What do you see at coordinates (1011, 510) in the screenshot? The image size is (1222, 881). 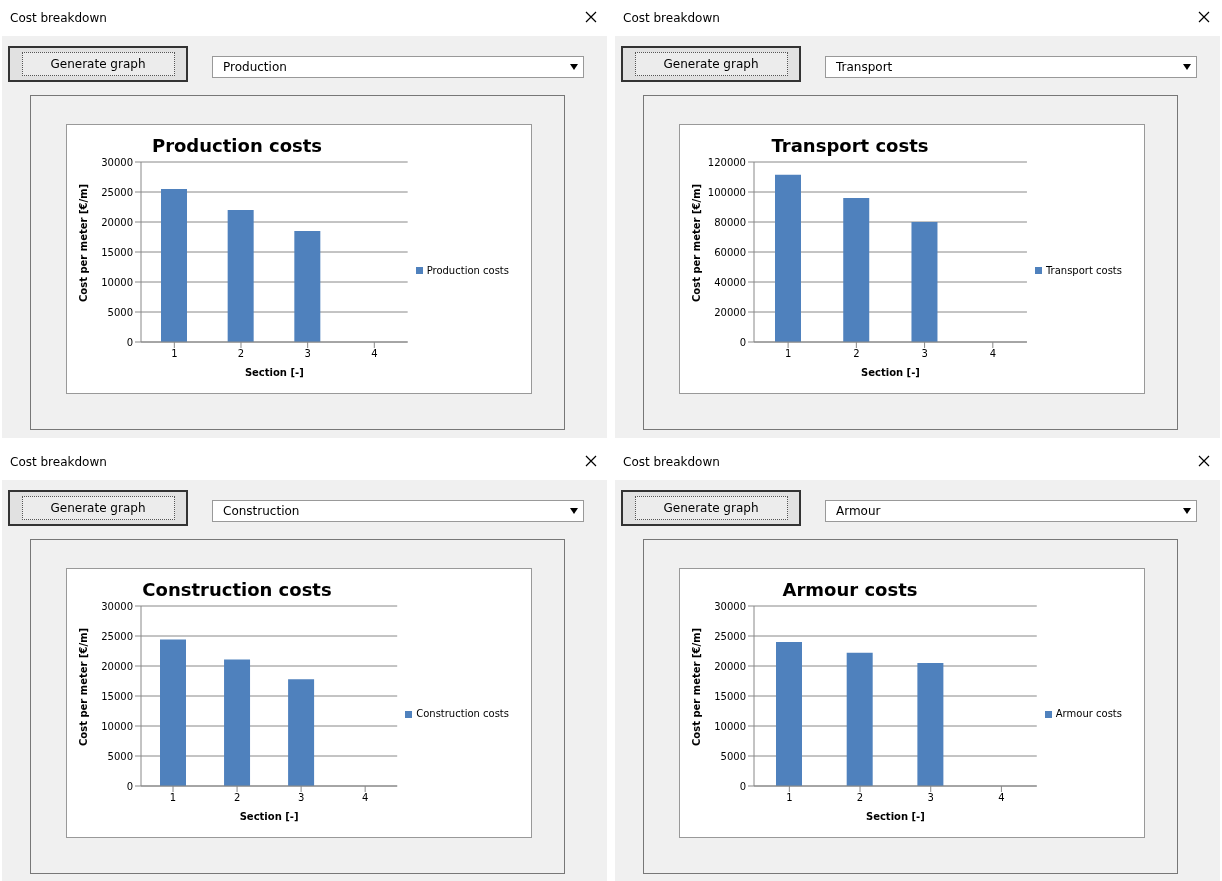 I see `text: Armour` at bounding box center [1011, 510].